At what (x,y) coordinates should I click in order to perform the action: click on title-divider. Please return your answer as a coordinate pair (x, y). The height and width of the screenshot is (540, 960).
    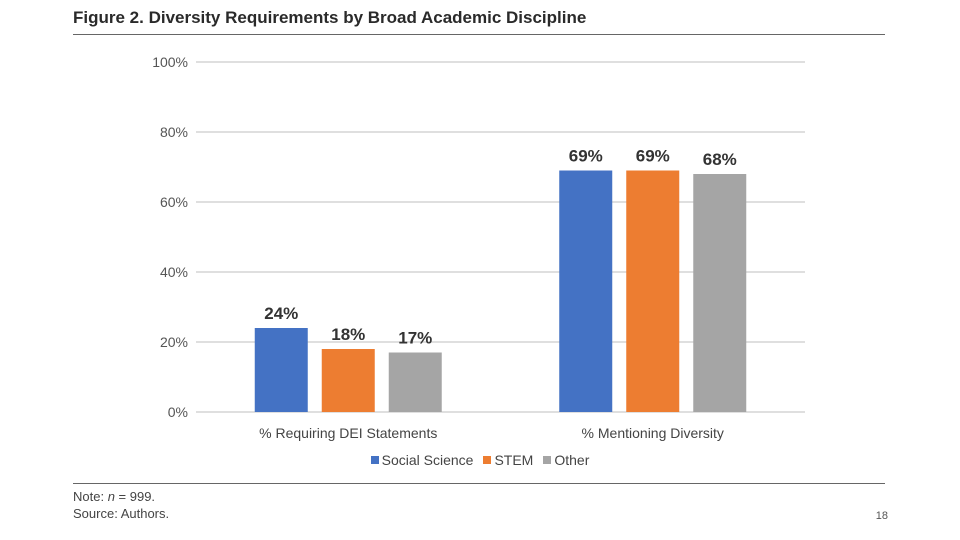
    Looking at the image, I should click on (479, 34).